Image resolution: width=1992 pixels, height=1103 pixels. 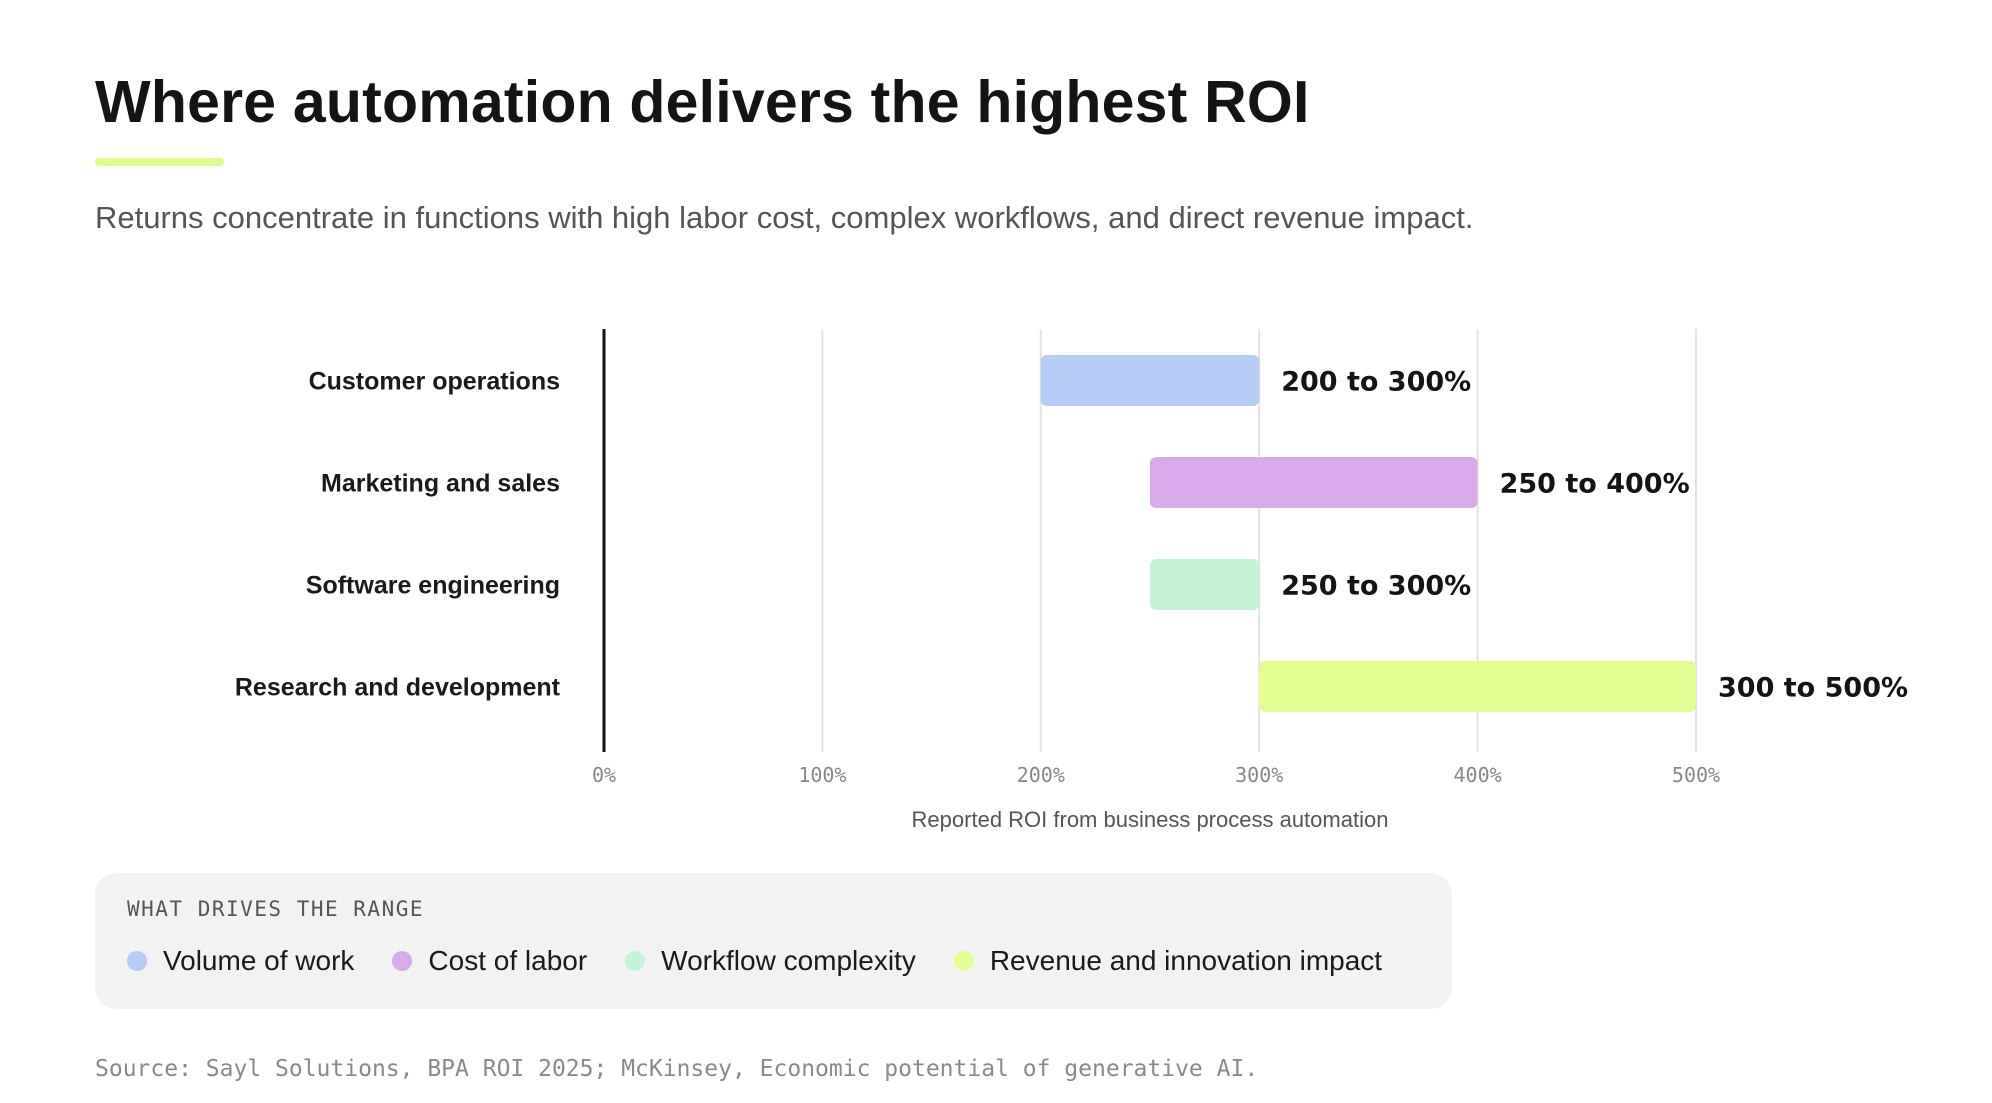 What do you see at coordinates (822, 775) in the screenshot?
I see `x-tick-label: 100%` at bounding box center [822, 775].